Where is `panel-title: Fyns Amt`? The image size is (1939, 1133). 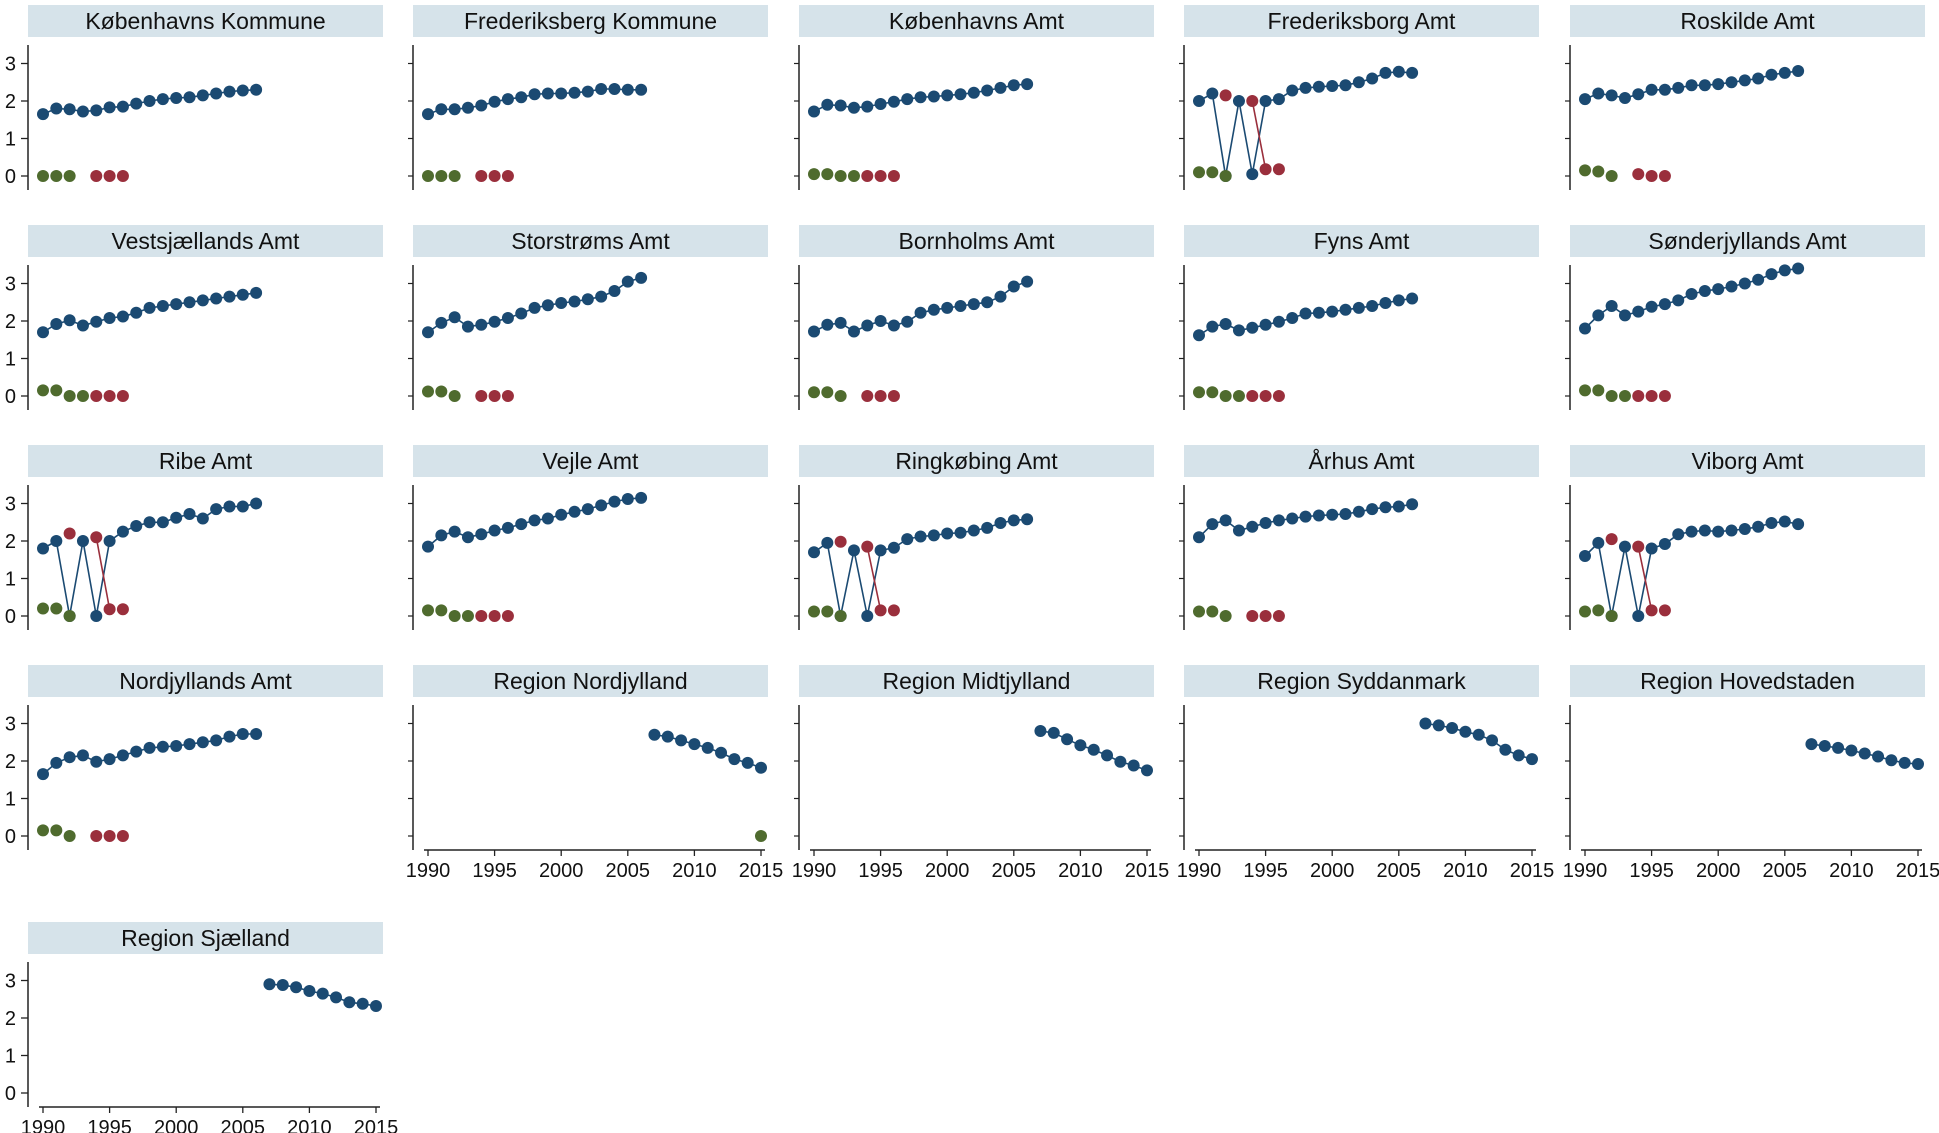
panel-title: Fyns Amt is located at coordinates (1362, 241).